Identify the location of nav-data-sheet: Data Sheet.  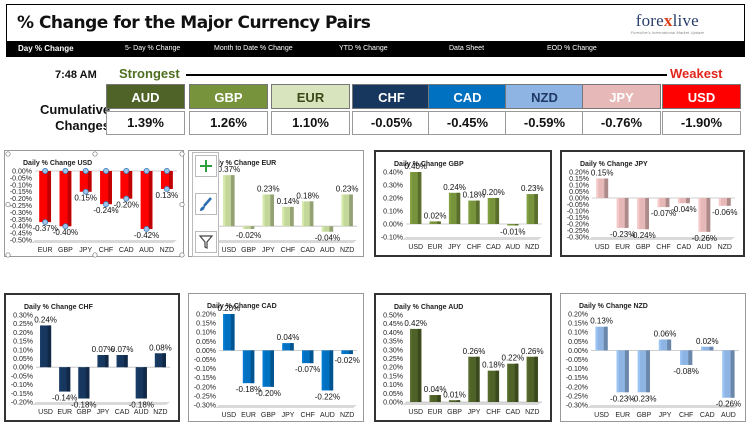
(467, 48).